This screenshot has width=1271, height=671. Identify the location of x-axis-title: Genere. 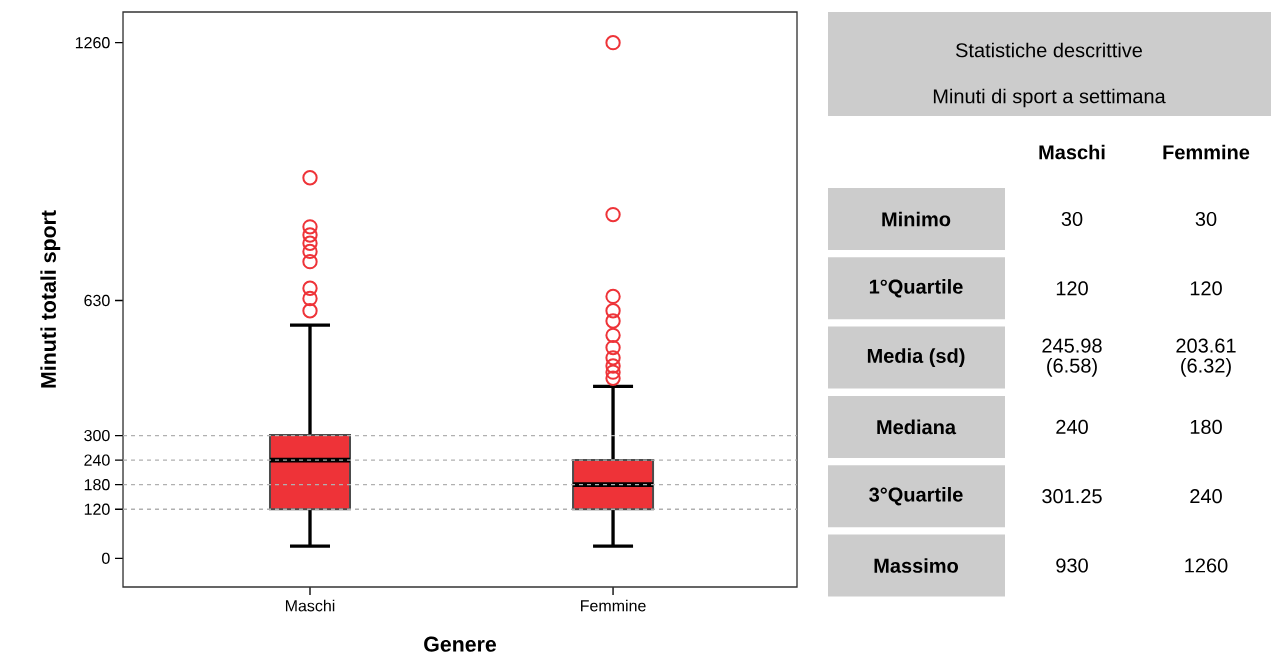
(460, 644).